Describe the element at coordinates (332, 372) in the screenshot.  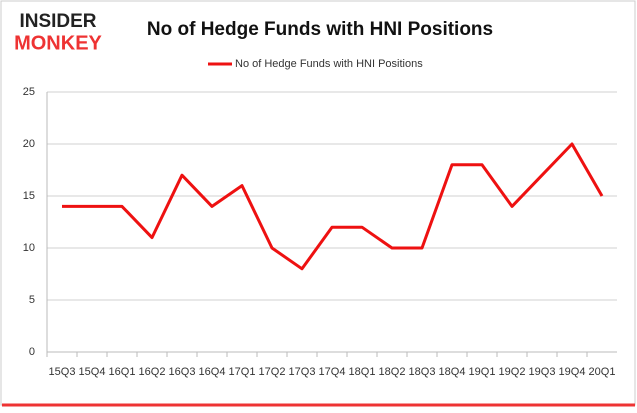
I see `x-tick-label: 17Q4` at that location.